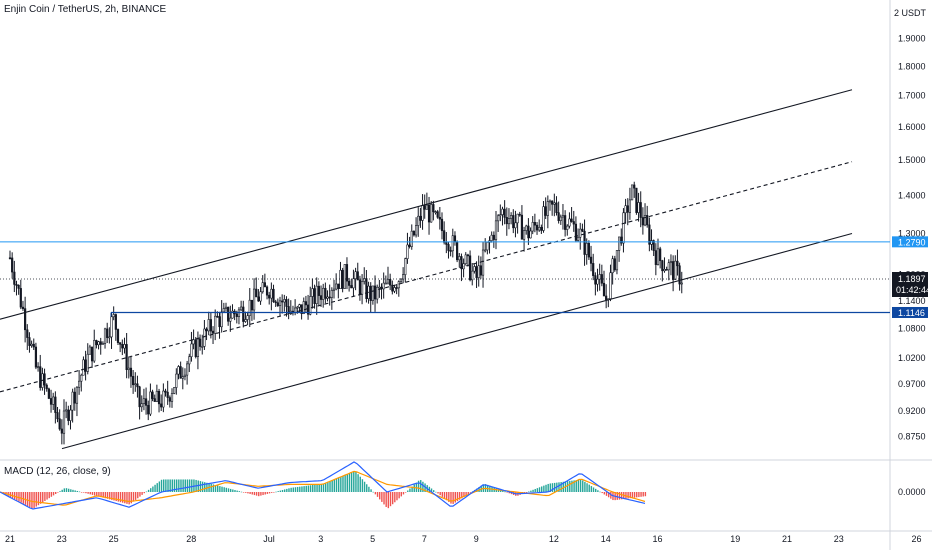 The image size is (932, 555). What do you see at coordinates (912, 233) in the screenshot?
I see `price-axis-label: 1.3000` at bounding box center [912, 233].